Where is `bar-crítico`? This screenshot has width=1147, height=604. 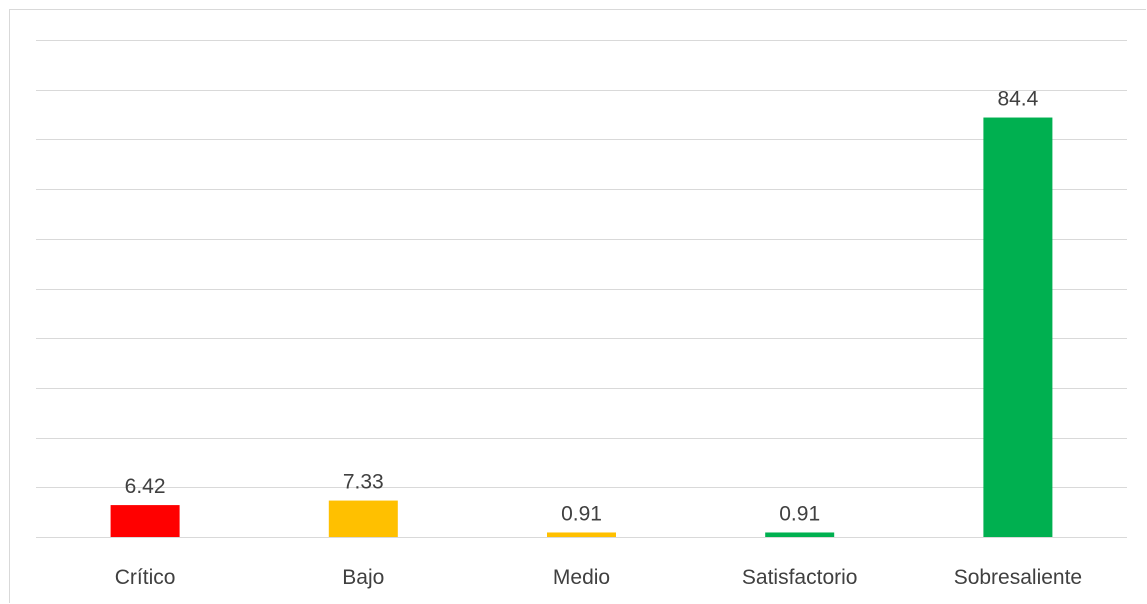
bar-crítico is located at coordinates (145, 521).